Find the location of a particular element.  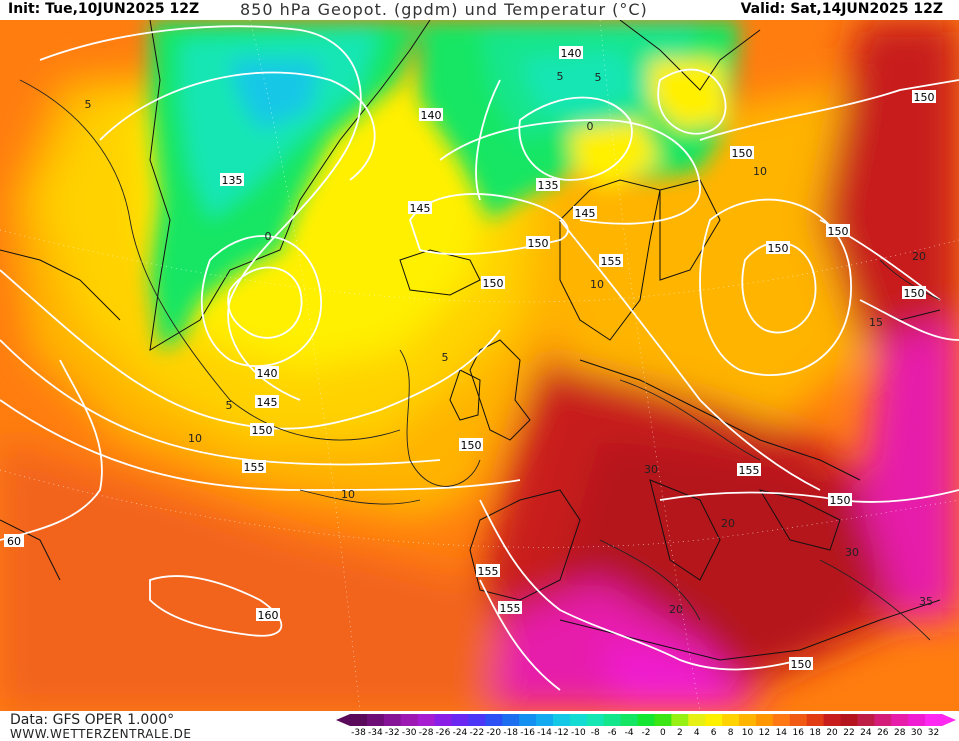

legend-tick-label: 14 is located at coordinates (781, 733).